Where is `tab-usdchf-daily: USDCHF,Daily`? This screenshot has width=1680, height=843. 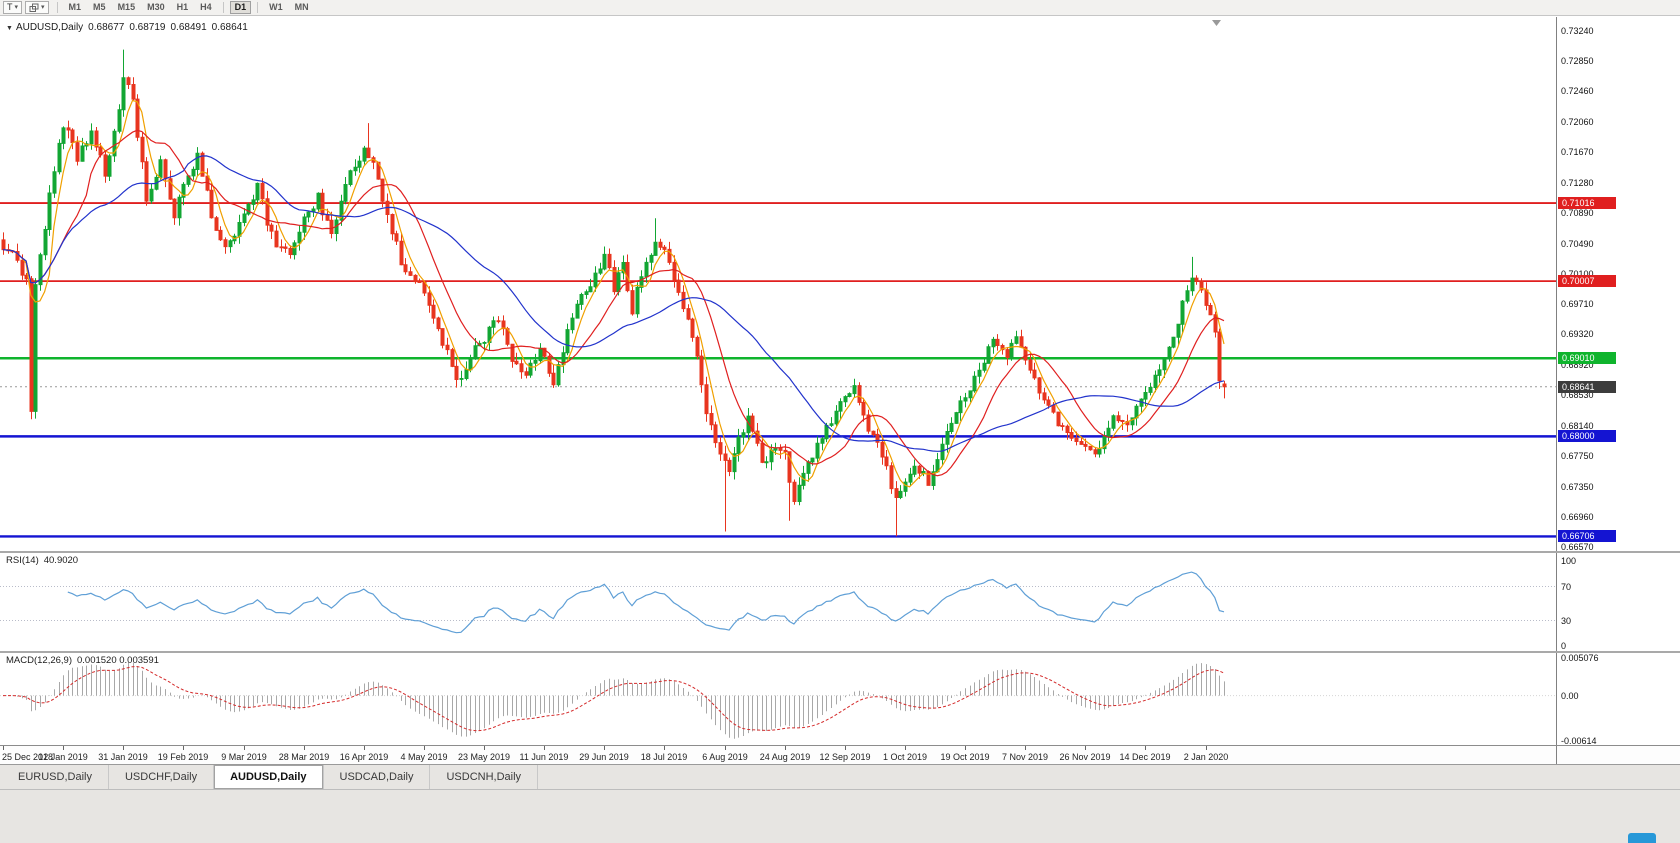
tab-usdchf-daily: USDCHF,Daily is located at coordinates (162, 777).